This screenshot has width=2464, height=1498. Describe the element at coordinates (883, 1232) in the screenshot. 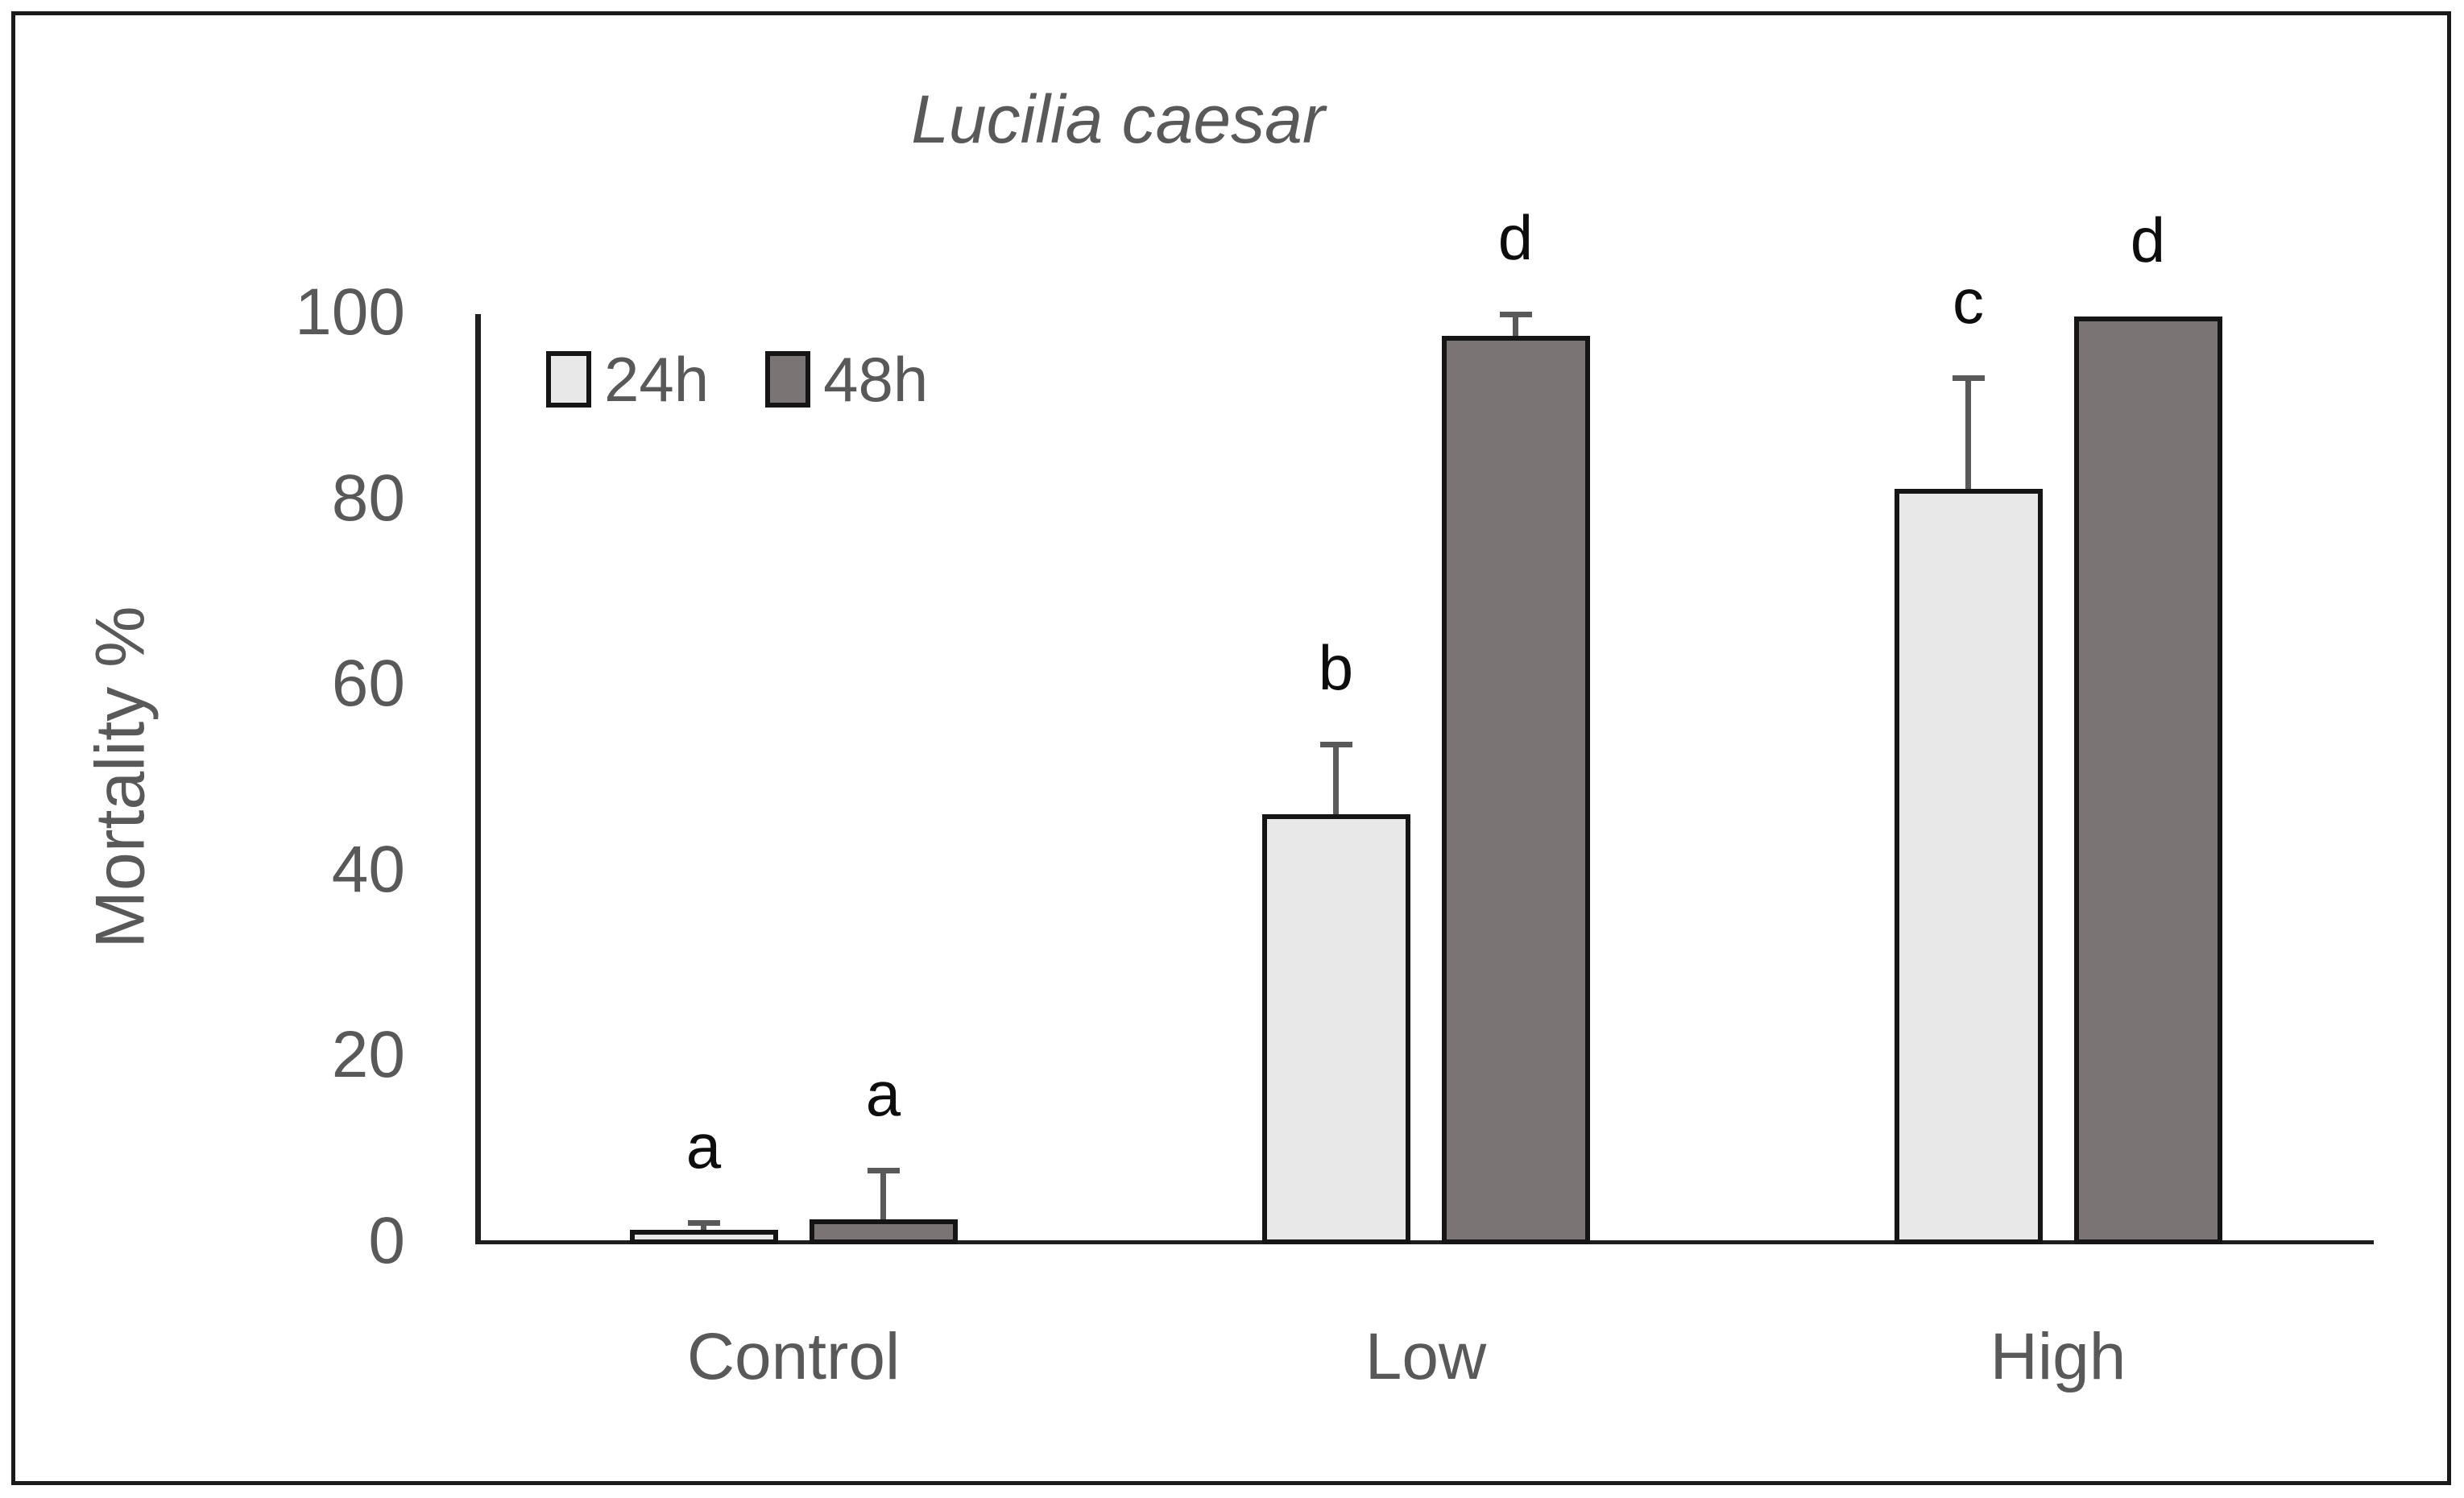

I see `bar-control-48h` at that location.